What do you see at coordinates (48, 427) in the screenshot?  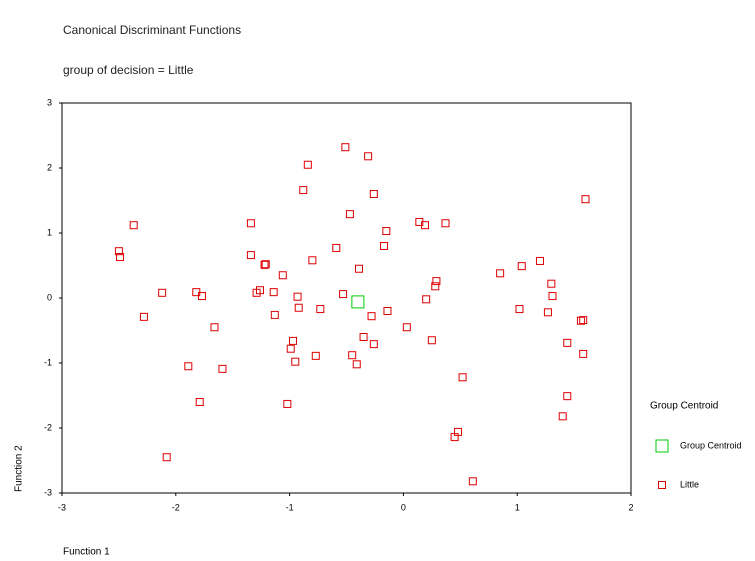 I see `y-tick-label: -2` at bounding box center [48, 427].